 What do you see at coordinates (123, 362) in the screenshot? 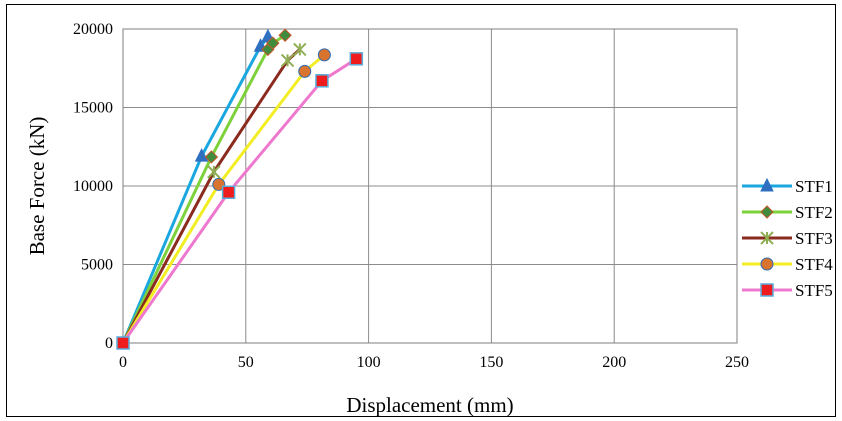
I see `x-tick-label: 0` at bounding box center [123, 362].